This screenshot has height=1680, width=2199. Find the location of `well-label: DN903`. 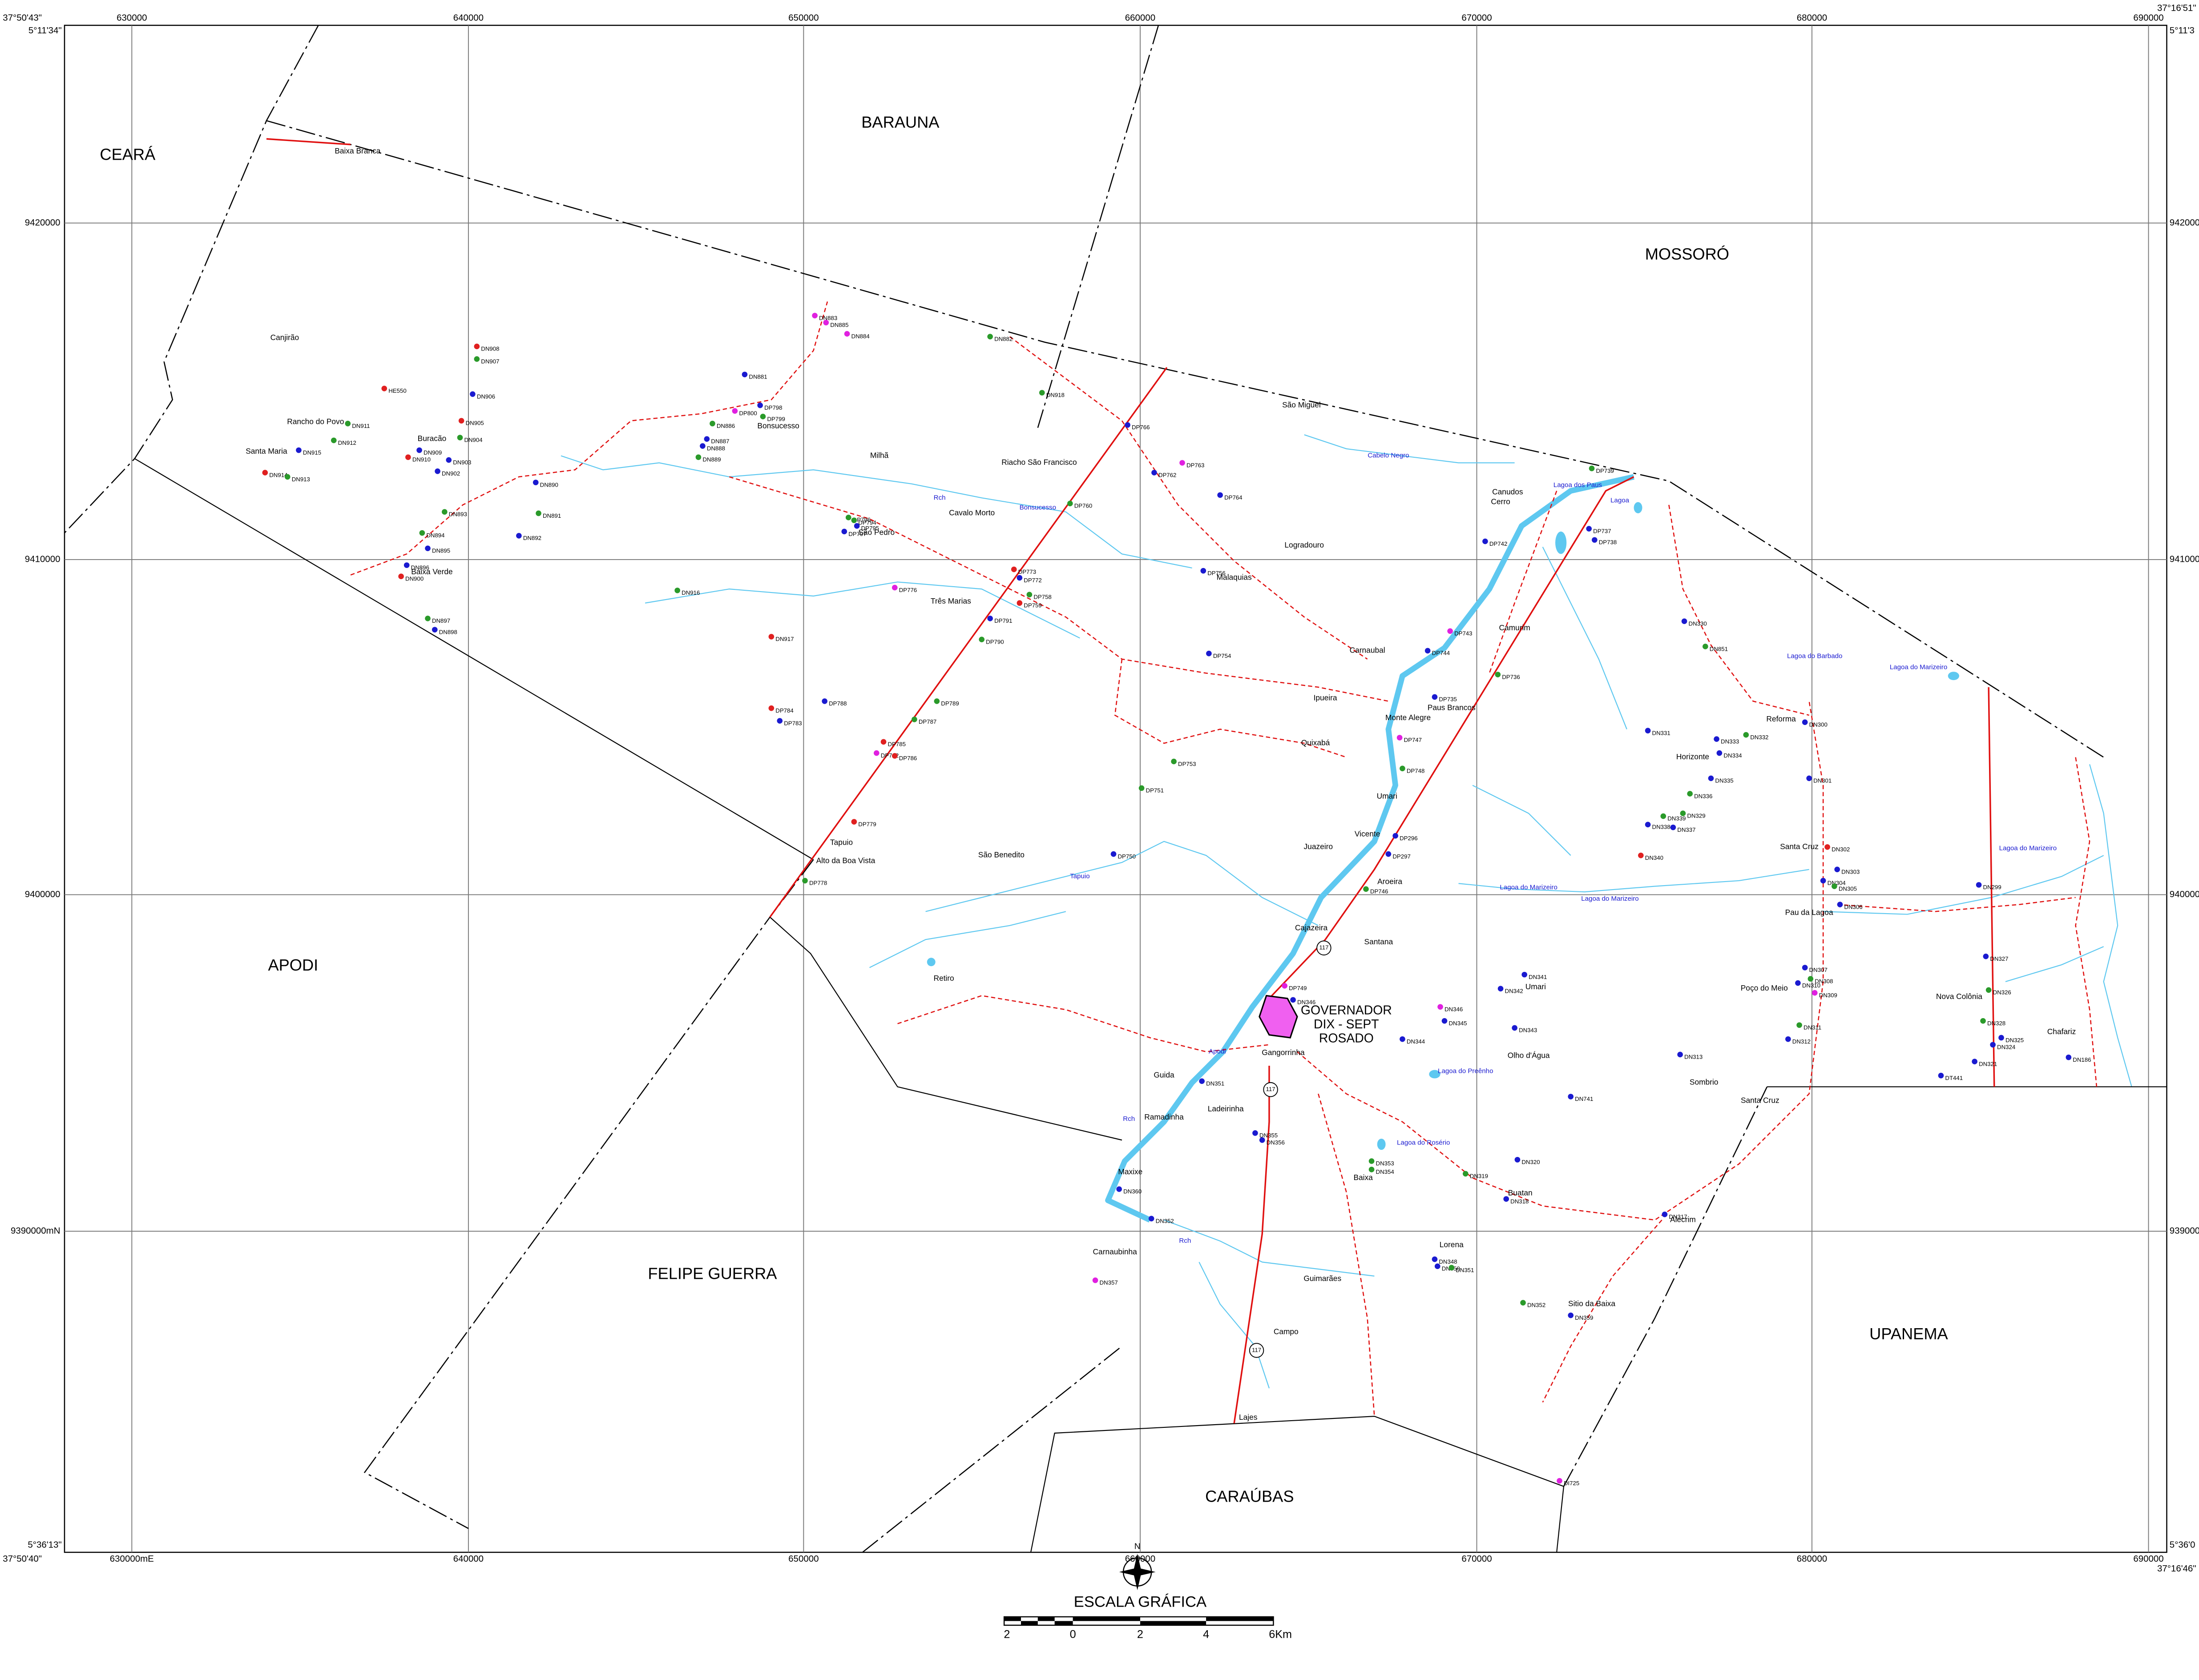

well-label: DN903 is located at coordinates (462, 462).